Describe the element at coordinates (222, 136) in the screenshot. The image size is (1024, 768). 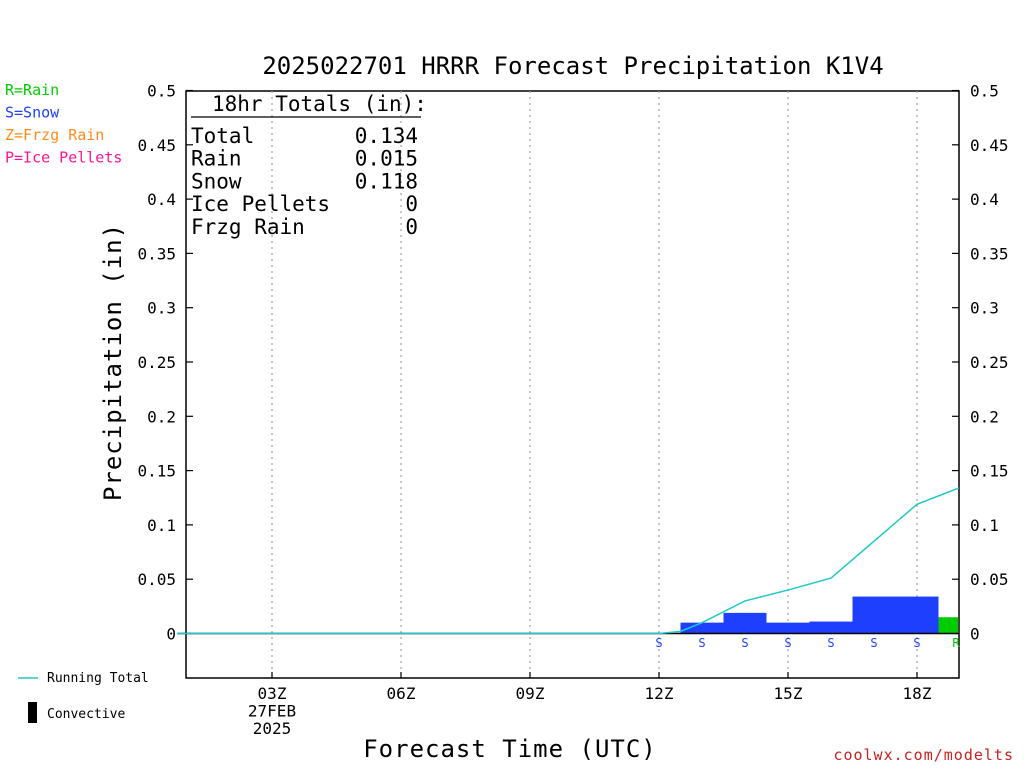
I see `totals-row-label: Total` at that location.